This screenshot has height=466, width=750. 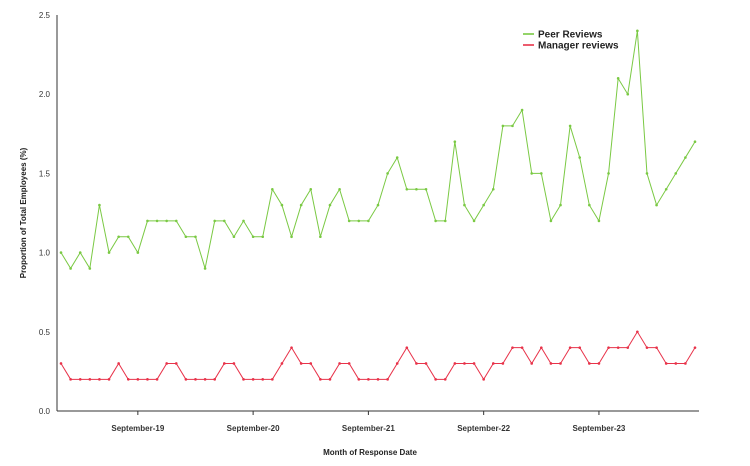 I want to click on x-tick-label: September-22, so click(x=483, y=428).